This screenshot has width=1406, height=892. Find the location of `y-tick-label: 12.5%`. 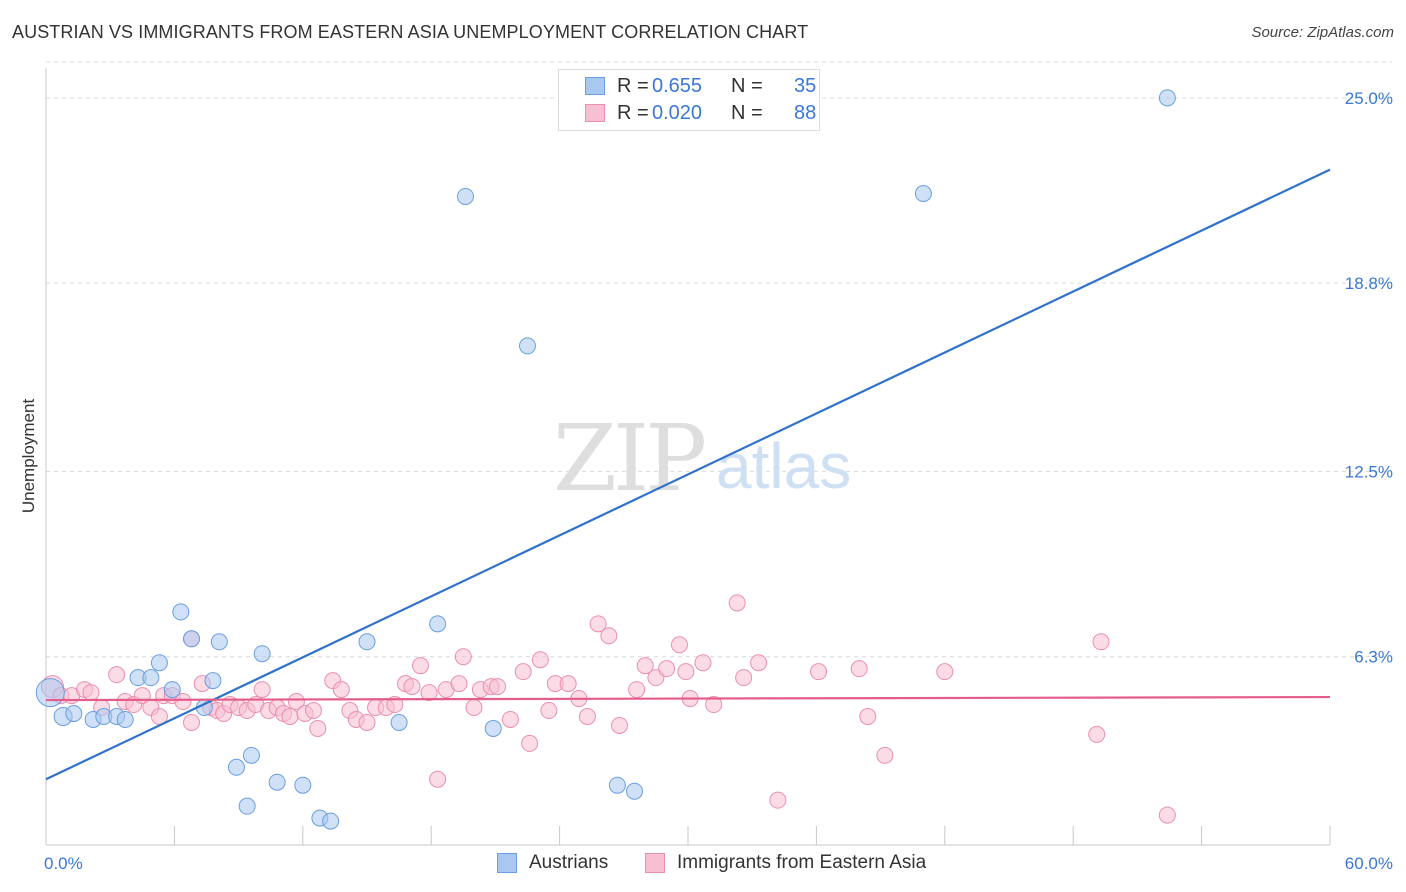

y-tick-label: 12.5% is located at coordinates (1369, 471).